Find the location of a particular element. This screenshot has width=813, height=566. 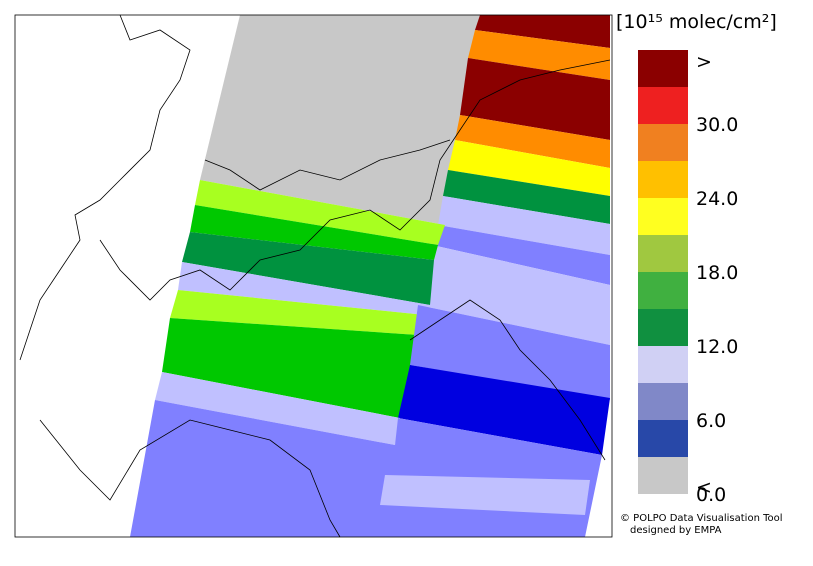

credit: designed by EMPA is located at coordinates (676, 530).